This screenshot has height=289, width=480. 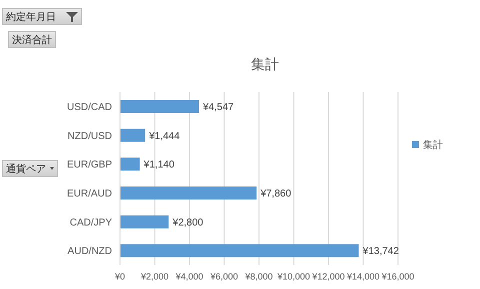 I want to click on data-label: ¥1,140, so click(x=158, y=165).